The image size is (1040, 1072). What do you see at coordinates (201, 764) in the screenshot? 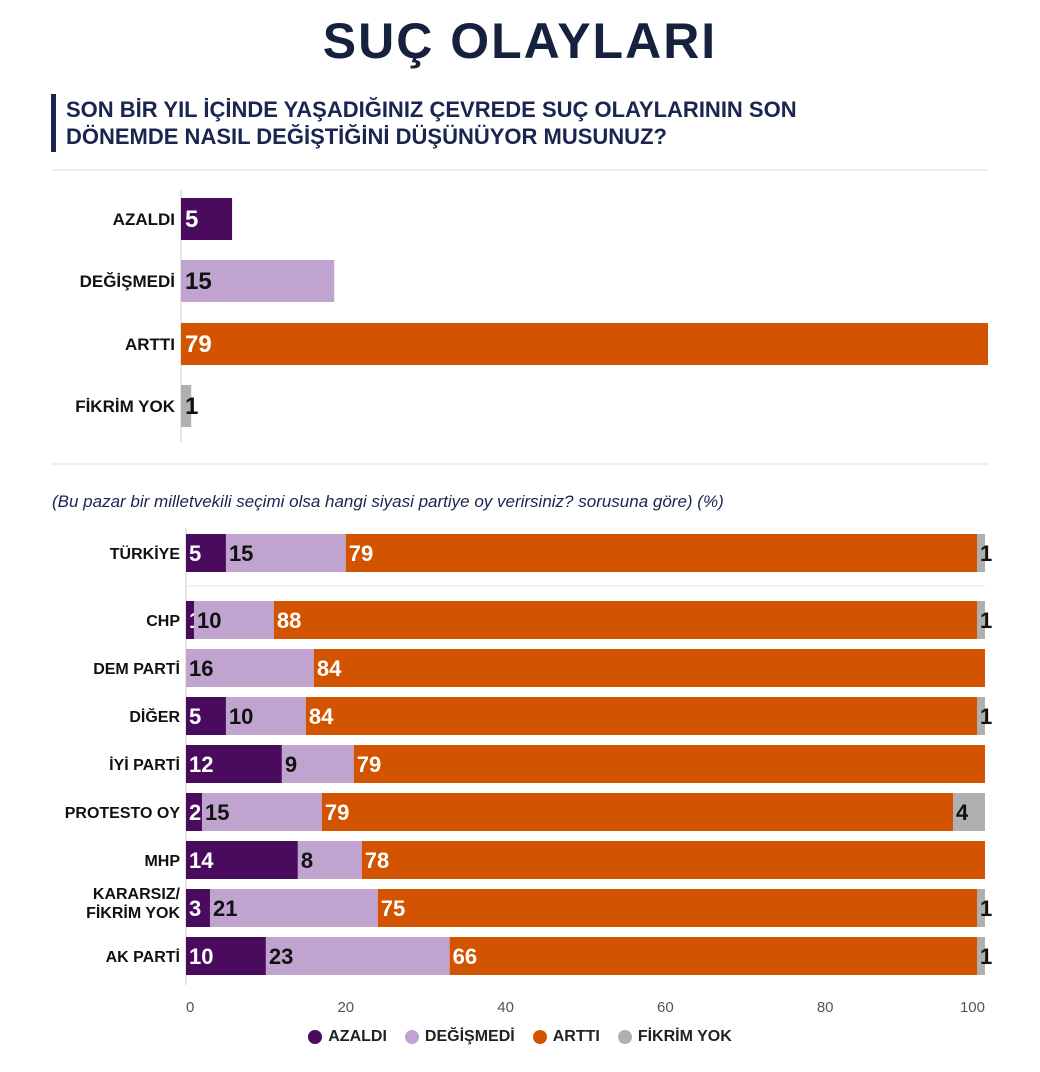
I see `chart2-value-i-yi-parti-azaldi: 12` at bounding box center [201, 764].